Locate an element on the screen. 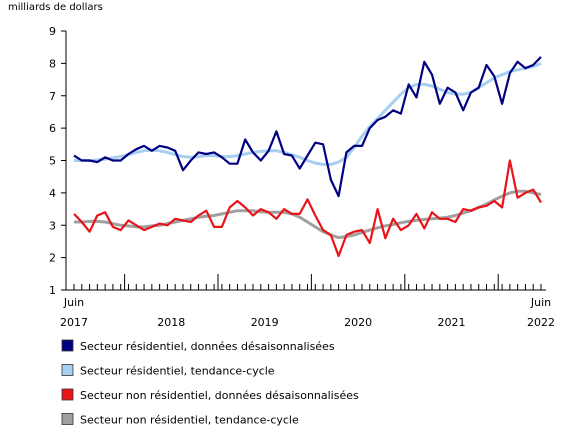  y-tick-label: 9 is located at coordinates (52, 31).